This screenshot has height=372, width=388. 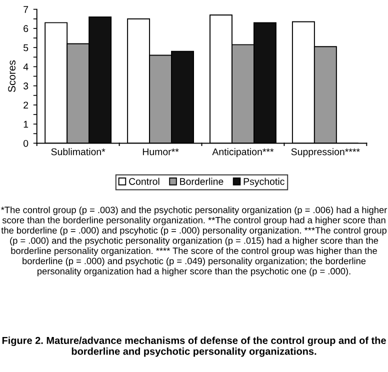 What do you see at coordinates (26, 9) in the screenshot?
I see `y-tick-label: 7` at bounding box center [26, 9].